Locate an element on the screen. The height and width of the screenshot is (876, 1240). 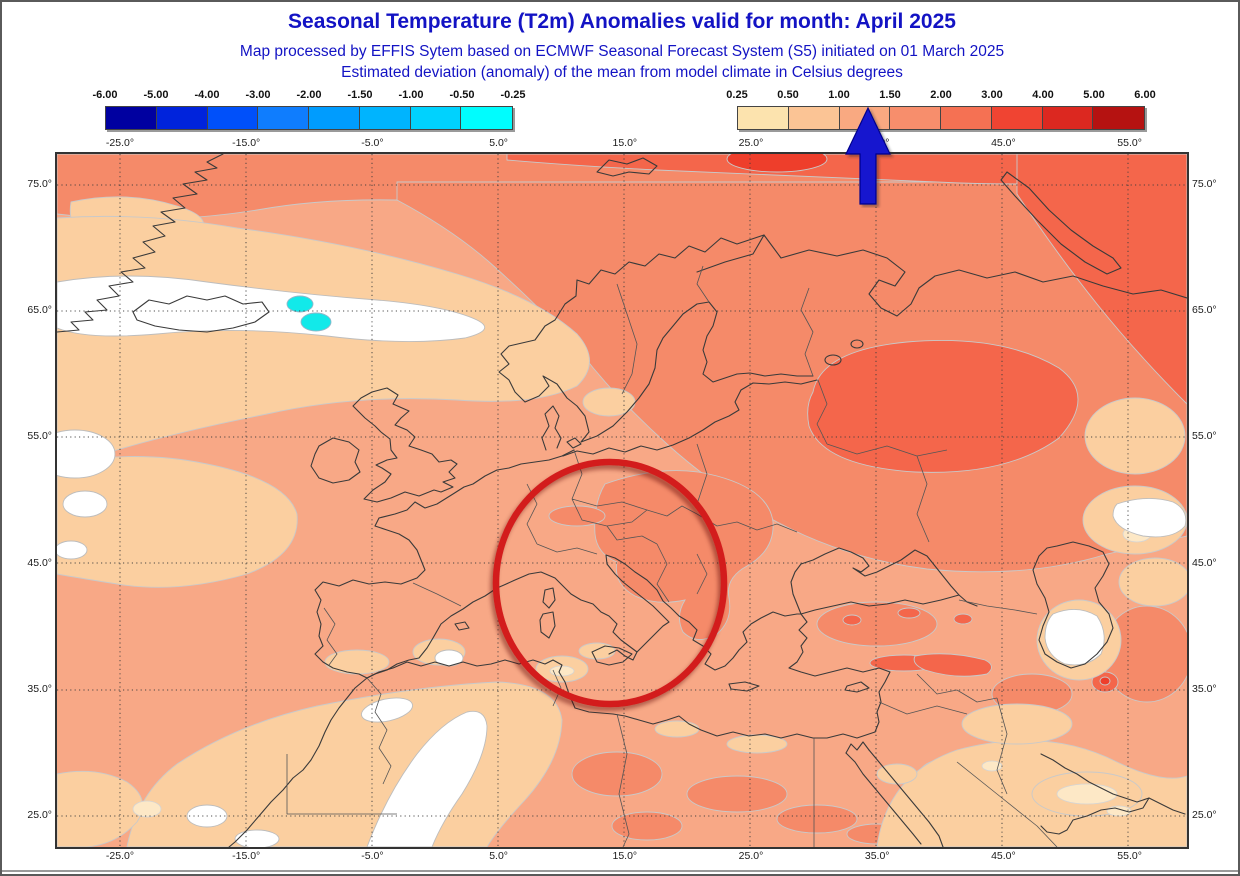
anomaly-region-neg-0p25-0p5 is located at coordinates (309, 313).